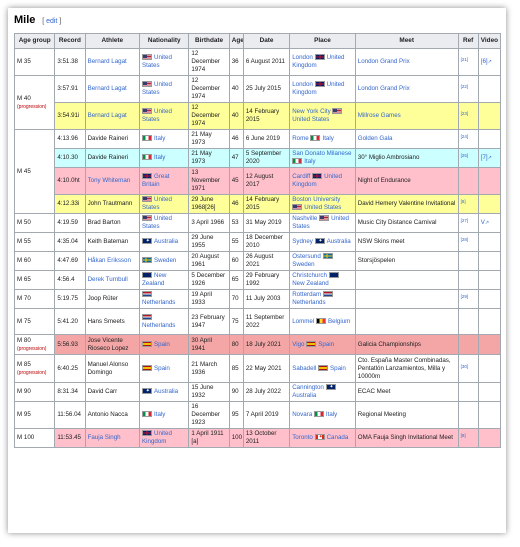  What do you see at coordinates (310, 283) in the screenshot?
I see `place-country-link: New Zealand` at bounding box center [310, 283].